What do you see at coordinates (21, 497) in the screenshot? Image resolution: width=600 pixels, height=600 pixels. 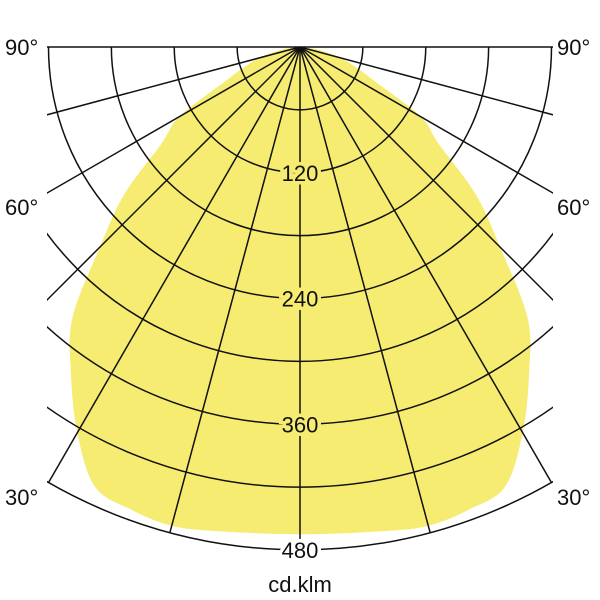 I see `angle-label-30-left: 30°` at bounding box center [21, 497].